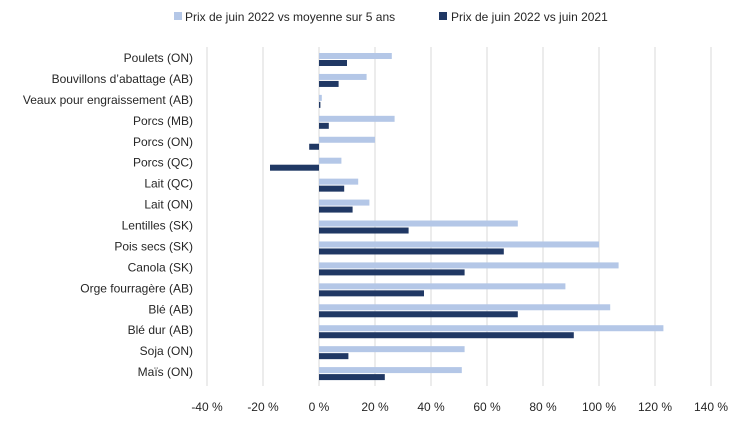  I want to click on x-tick-label: -40 %, so click(207, 407).